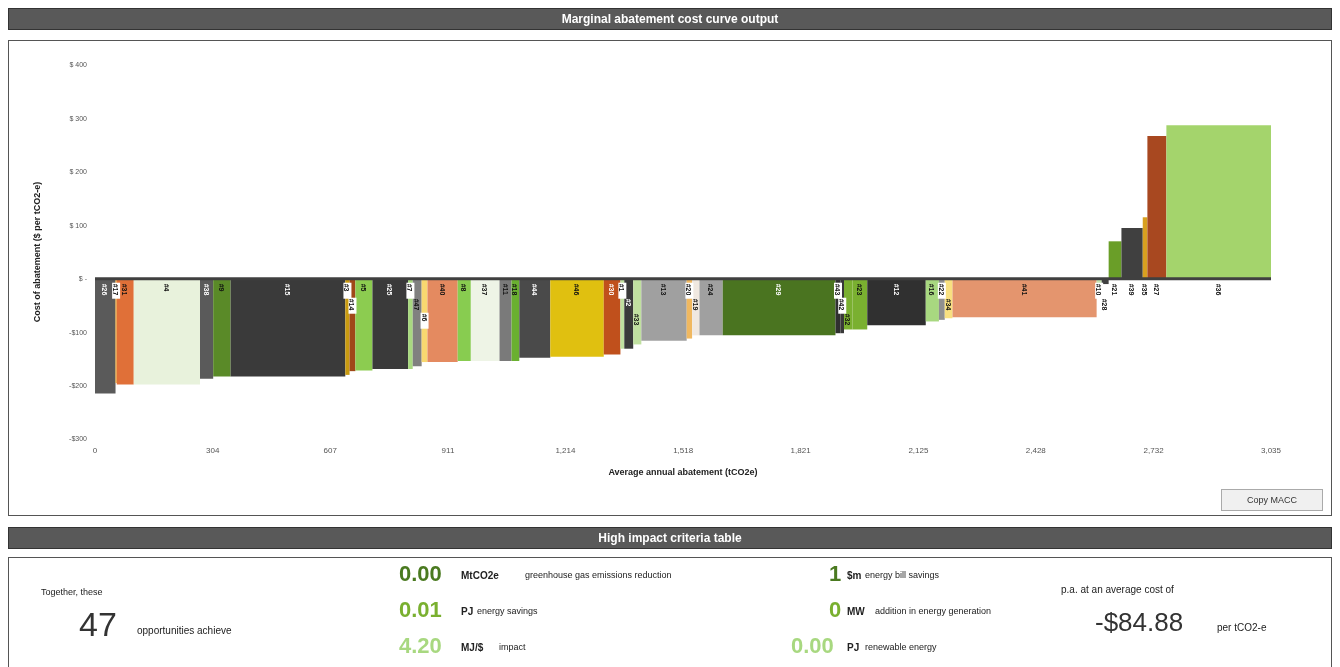 The width and height of the screenshot is (1340, 667). I want to click on x-tick-label: 911, so click(448, 450).